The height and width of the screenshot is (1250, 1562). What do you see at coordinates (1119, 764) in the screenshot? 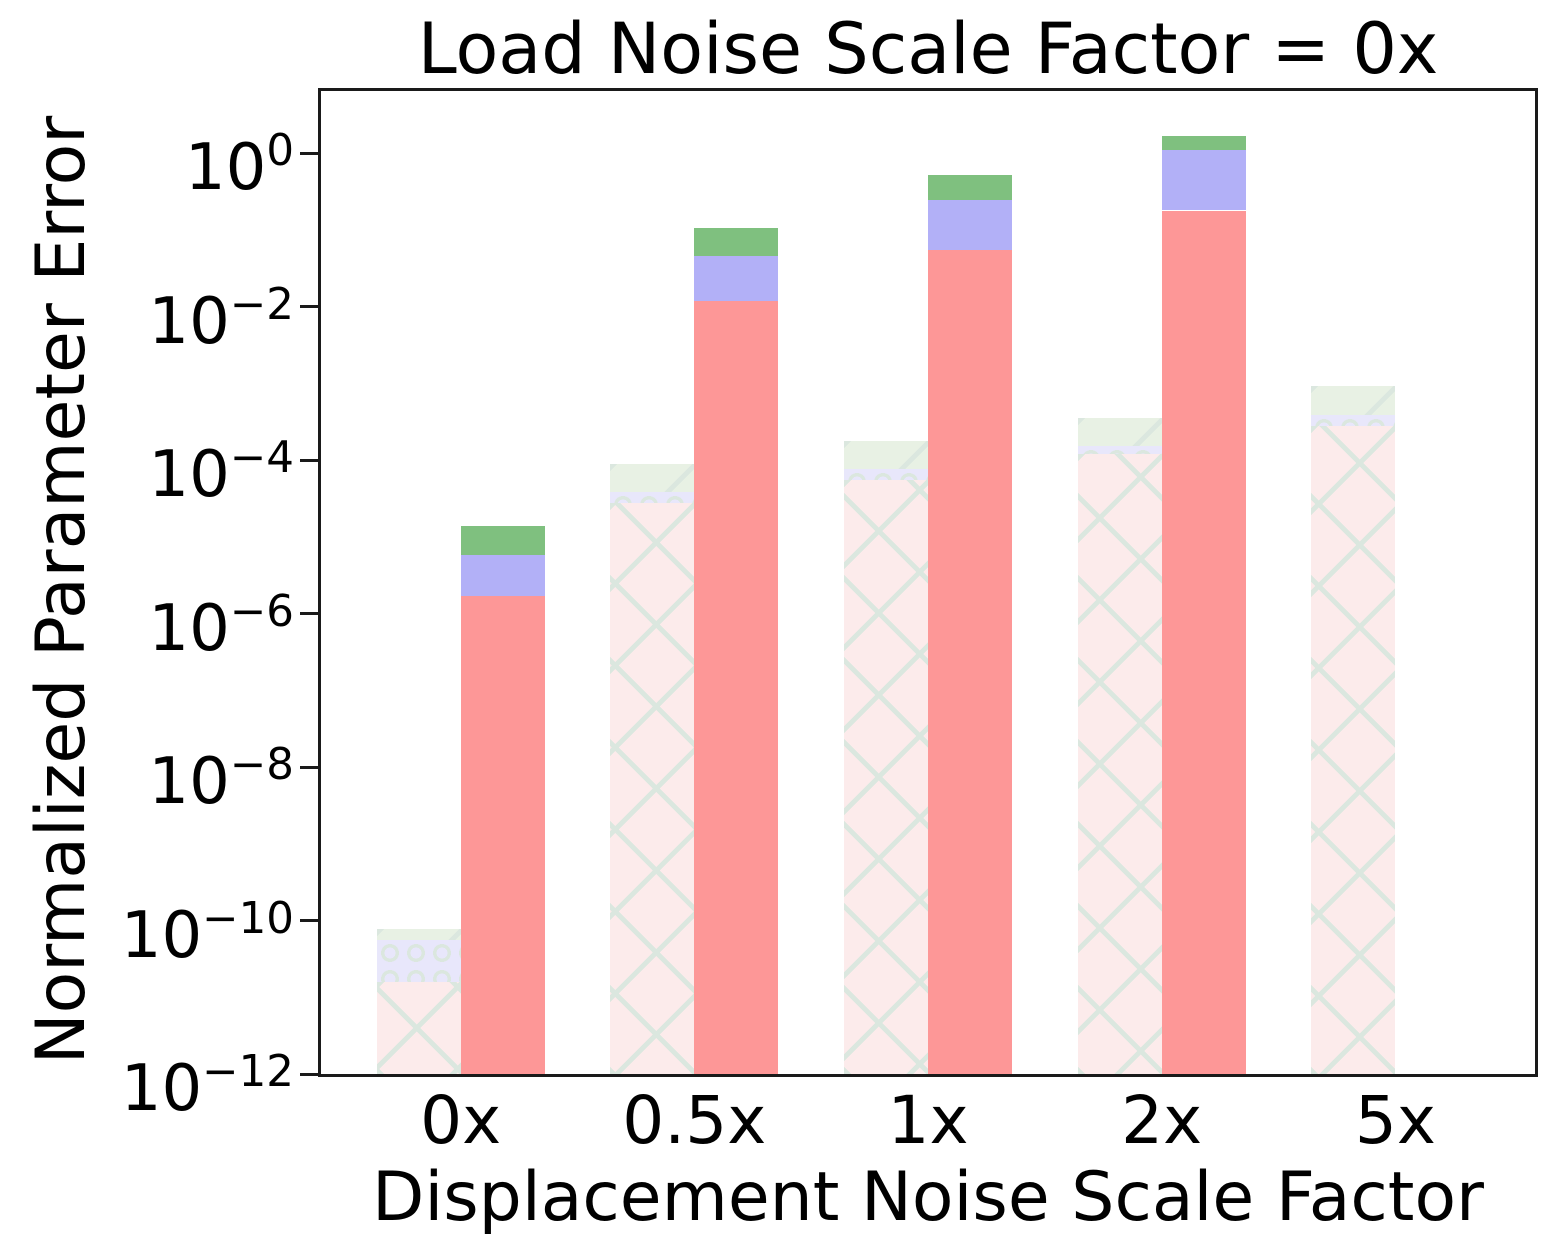
I see `bar-segment-hatched-red-2x` at bounding box center [1119, 764].